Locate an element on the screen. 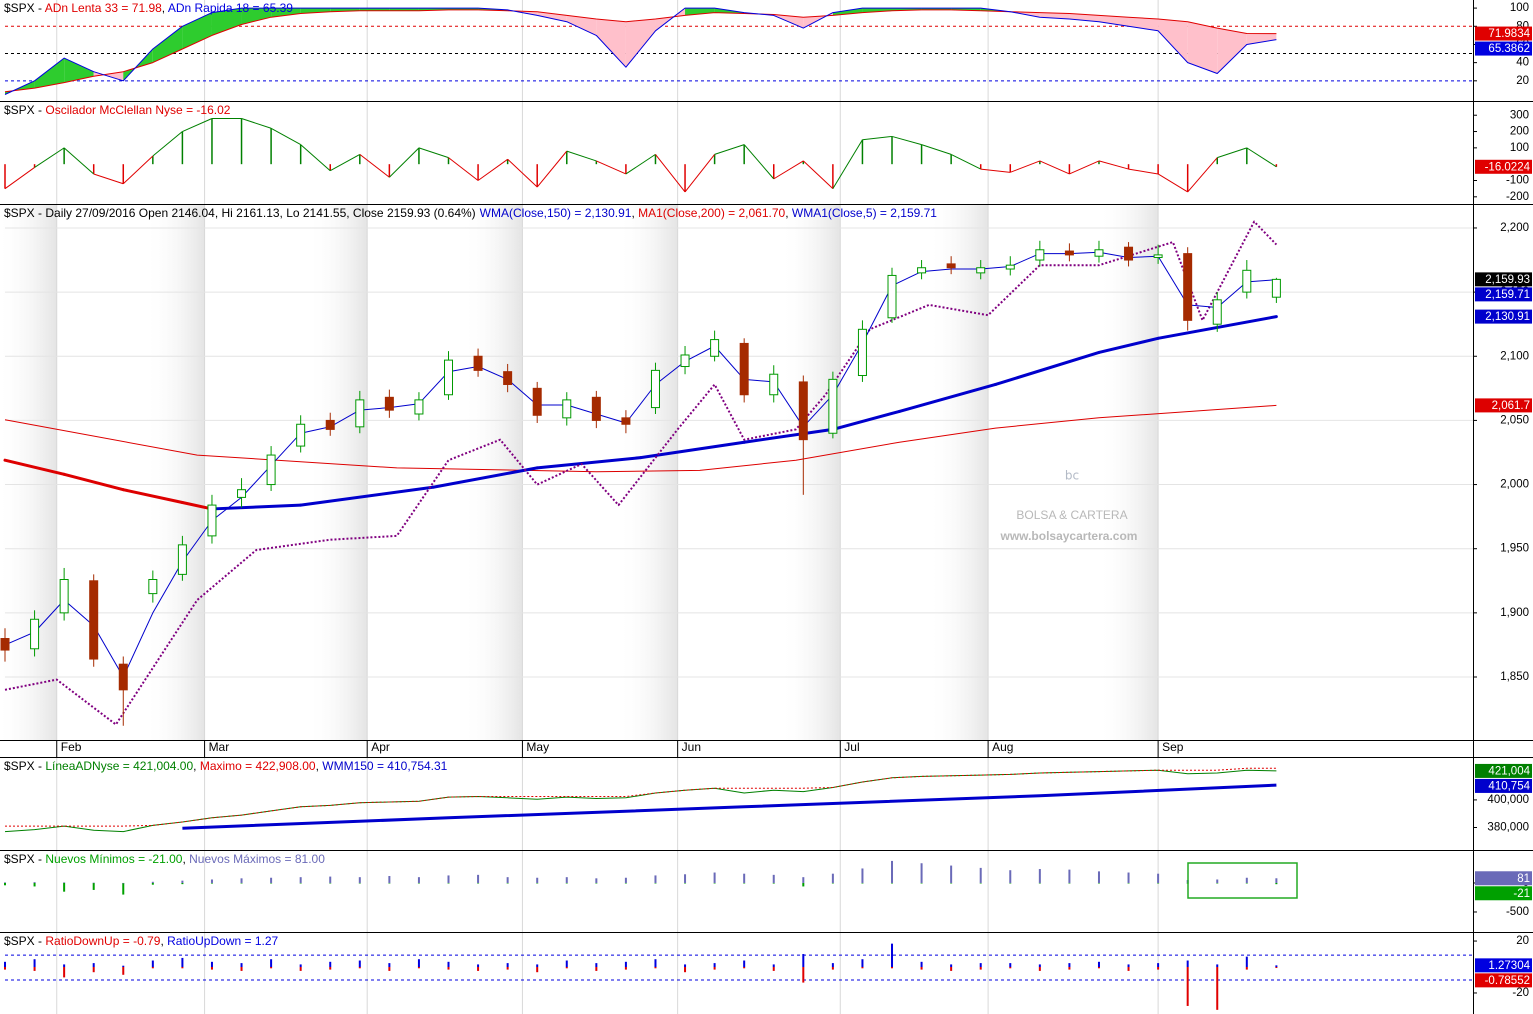 This screenshot has width=1533, height=1014. y-tick-label: 20 is located at coordinates (1522, 941).